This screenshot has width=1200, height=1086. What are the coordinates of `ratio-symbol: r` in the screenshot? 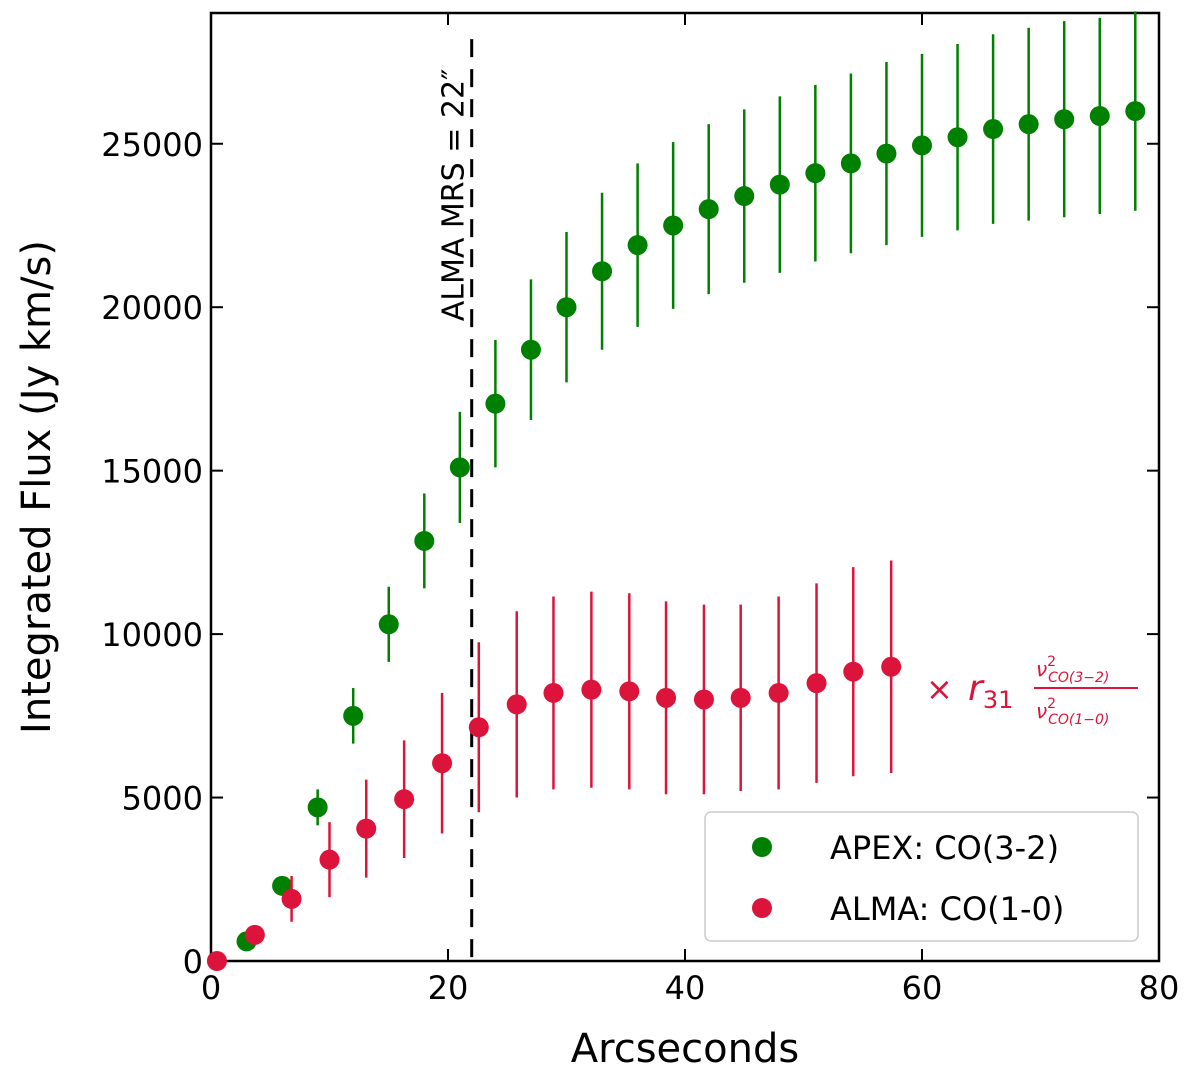 It's located at (976, 688).